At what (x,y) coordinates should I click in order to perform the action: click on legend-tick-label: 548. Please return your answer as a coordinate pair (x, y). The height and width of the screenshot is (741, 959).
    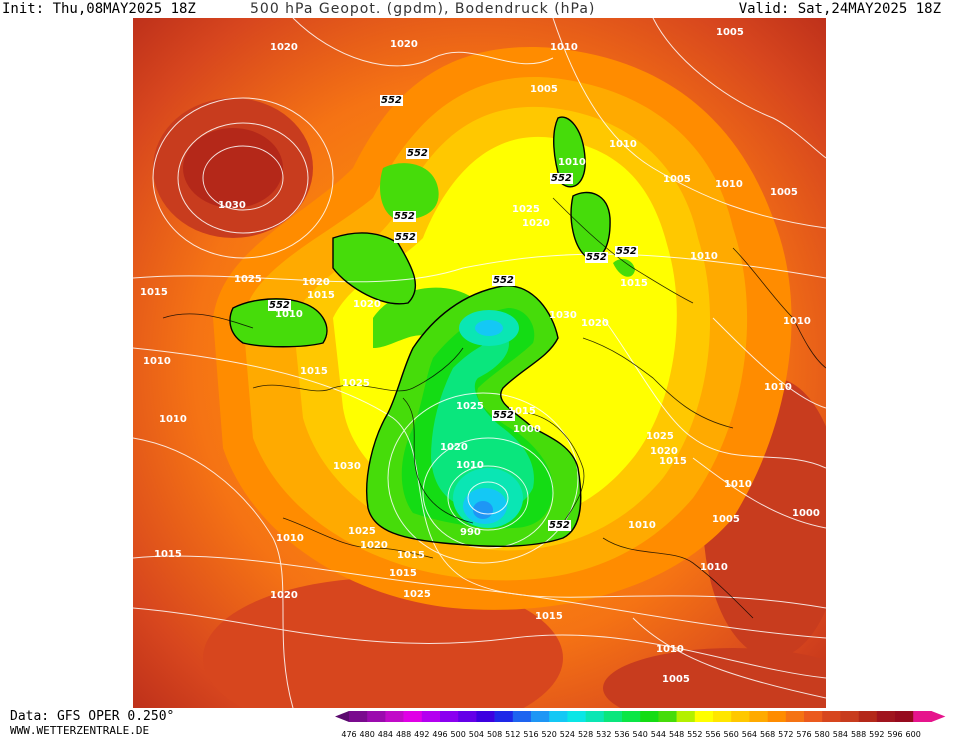
    Looking at the image, I should click on (676, 734).